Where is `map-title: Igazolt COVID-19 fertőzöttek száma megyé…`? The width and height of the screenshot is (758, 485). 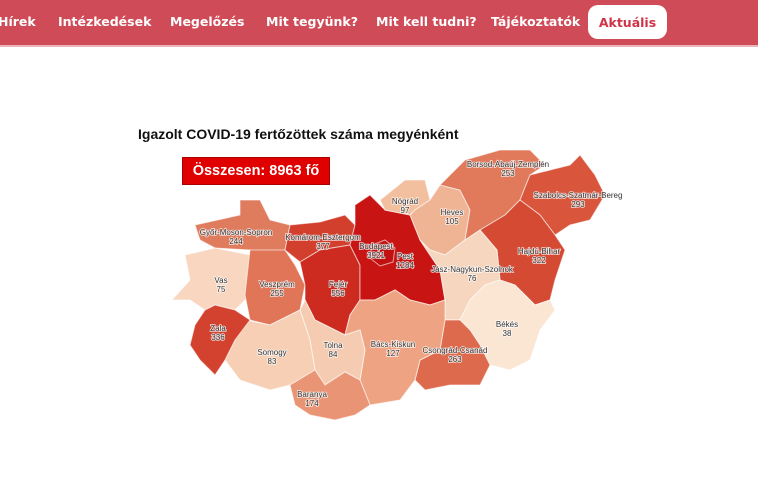 map-title: Igazolt COVID-19 fertőzöttek száma megyé… is located at coordinates (298, 134).